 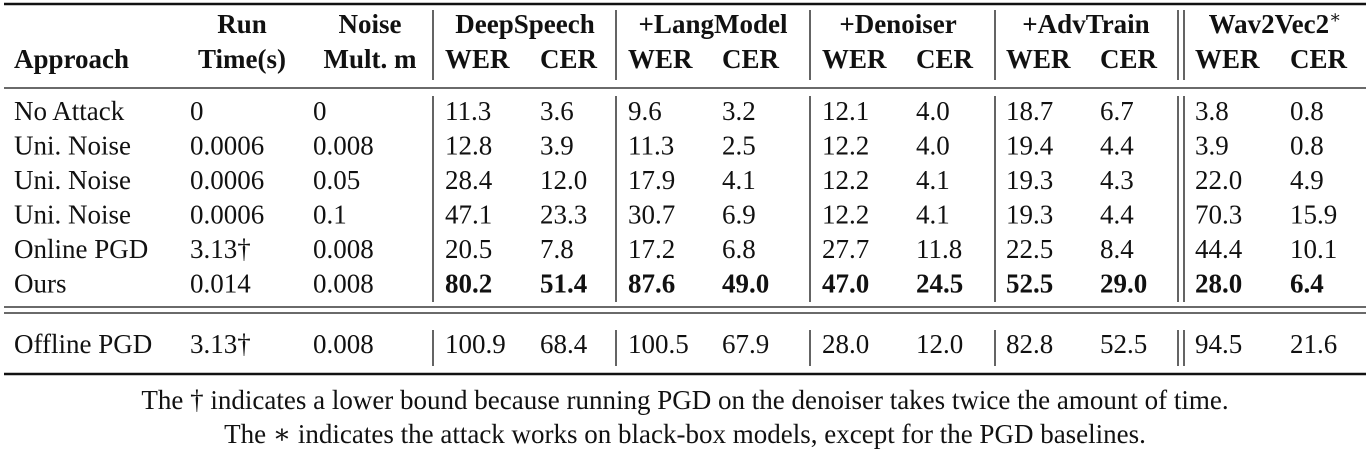 I want to click on group-name: +Denoiser, so click(x=897, y=24).